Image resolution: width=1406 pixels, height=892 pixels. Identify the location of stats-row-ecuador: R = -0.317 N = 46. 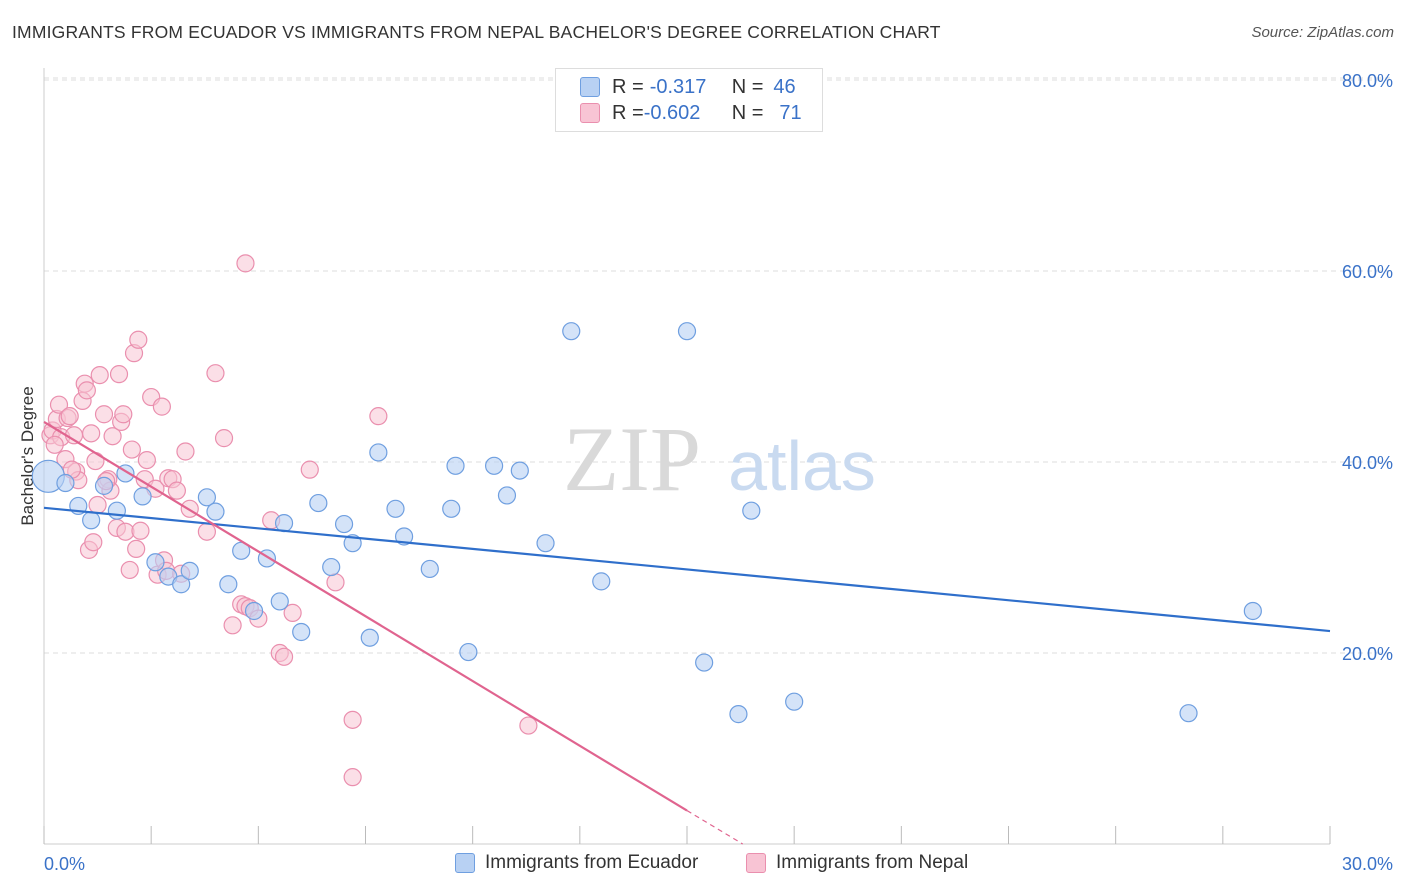
(688, 87).